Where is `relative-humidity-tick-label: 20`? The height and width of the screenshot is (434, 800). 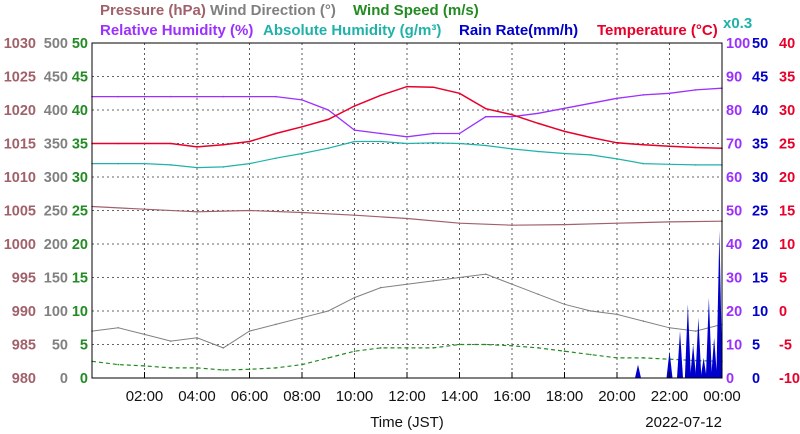
relative-humidity-tick-label: 20 is located at coordinates (734, 312).